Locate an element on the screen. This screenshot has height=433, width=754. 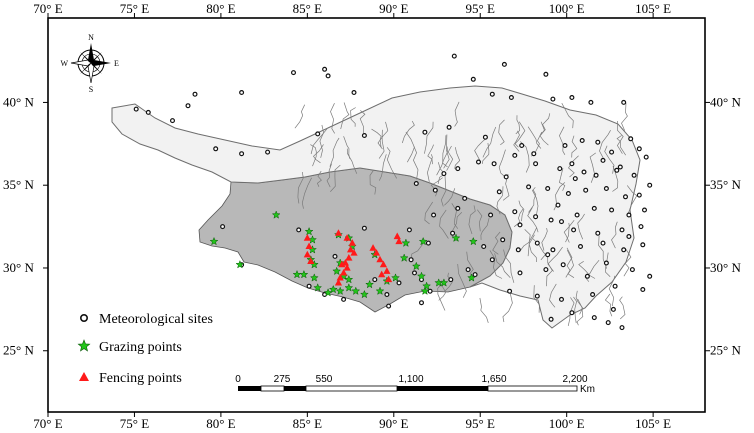
x-tick-label-bottom-75: 75° E is located at coordinates (134, 423).